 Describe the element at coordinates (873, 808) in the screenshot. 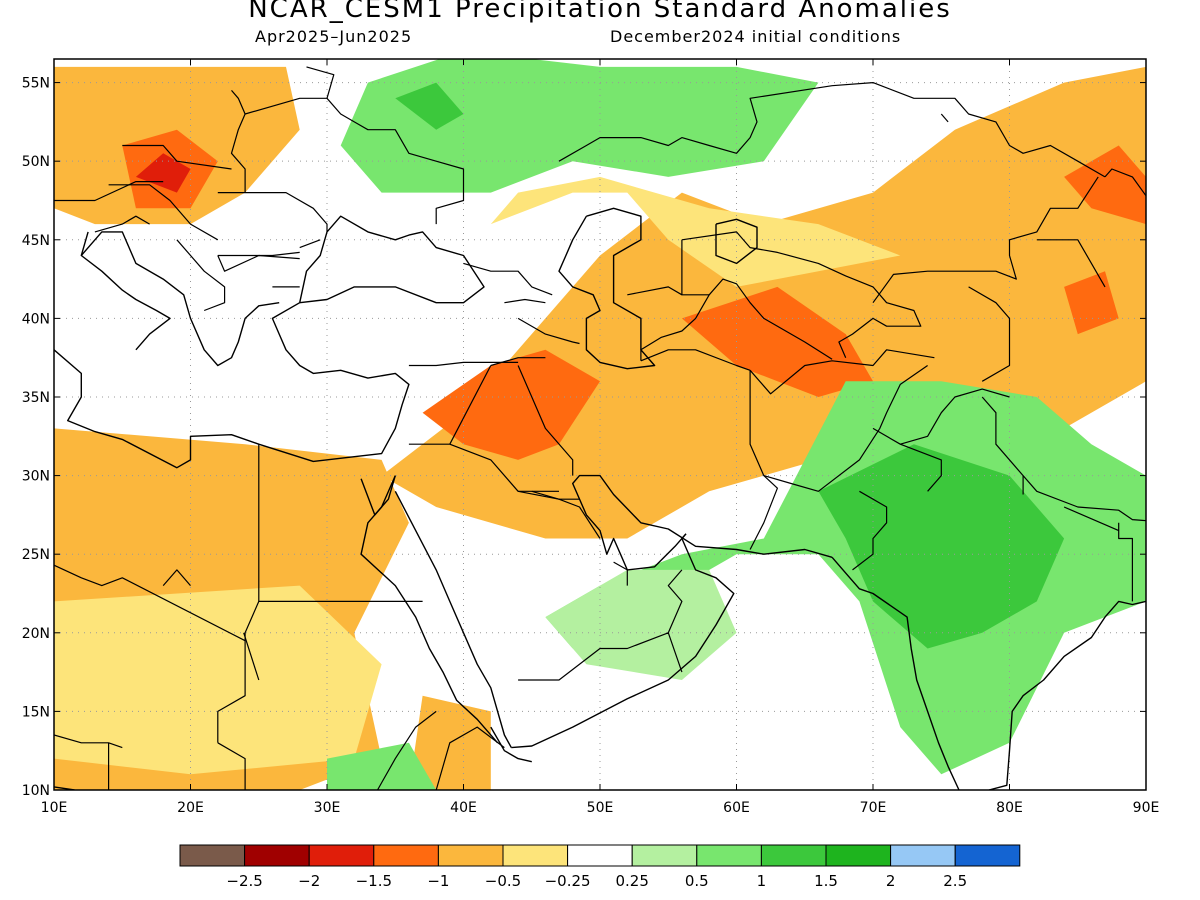

I see `lon-label: 70E` at that location.